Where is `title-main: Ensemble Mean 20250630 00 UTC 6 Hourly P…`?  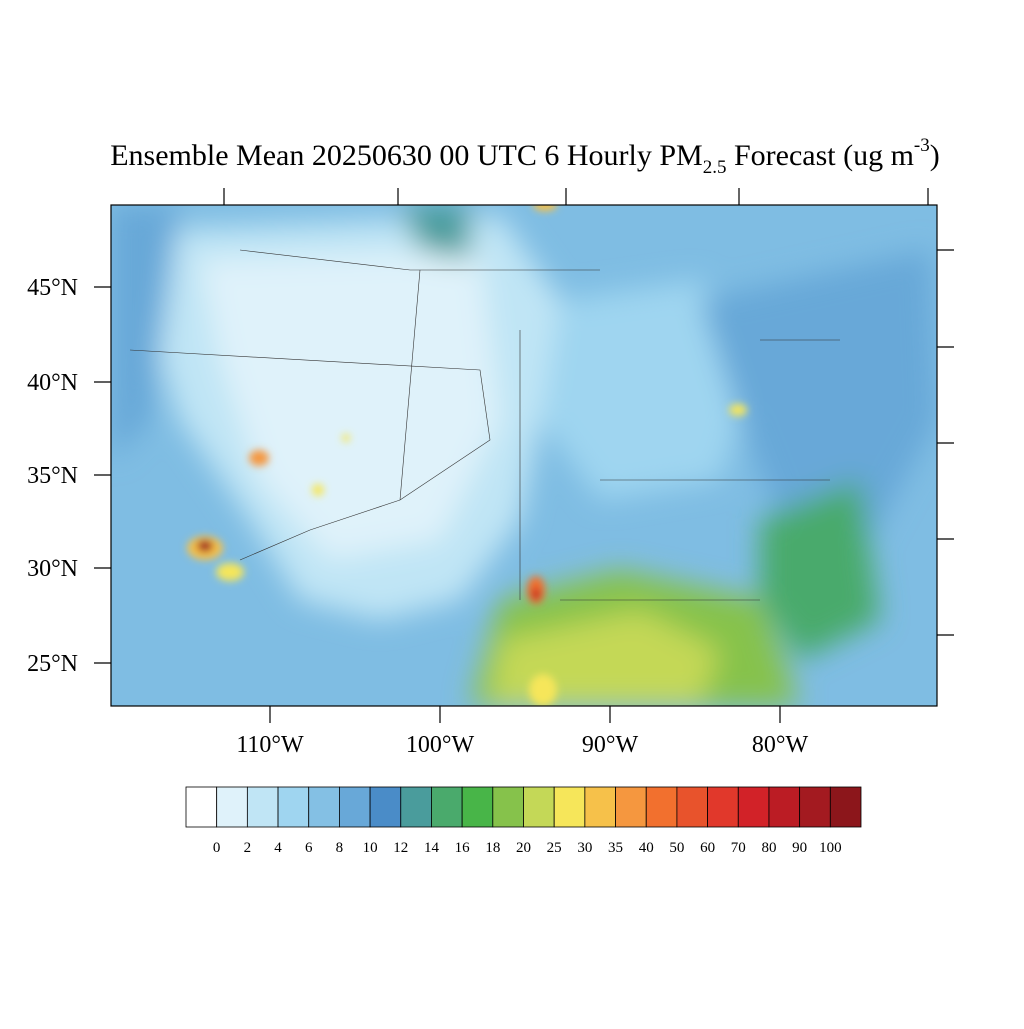 title-main: Ensemble Mean 20250630 00 UTC 6 Hourly P… is located at coordinates (406, 155).